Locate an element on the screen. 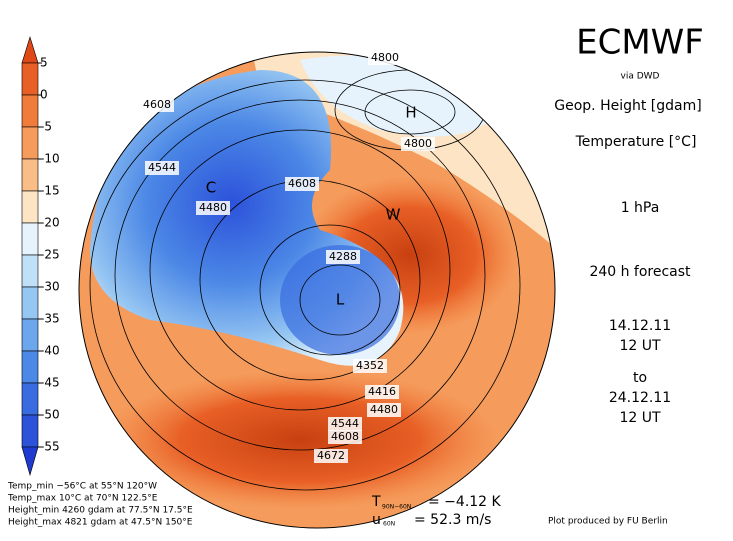 The image size is (733, 541). pressure-symbol: L is located at coordinates (340, 300).